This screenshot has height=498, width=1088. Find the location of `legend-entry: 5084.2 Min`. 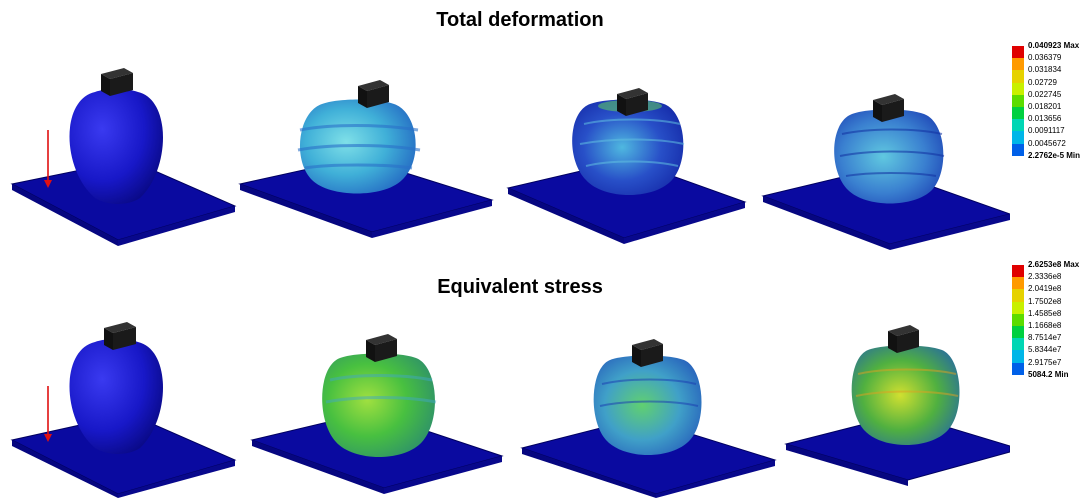

legend-entry: 5084.2 Min is located at coordinates (1050, 378).